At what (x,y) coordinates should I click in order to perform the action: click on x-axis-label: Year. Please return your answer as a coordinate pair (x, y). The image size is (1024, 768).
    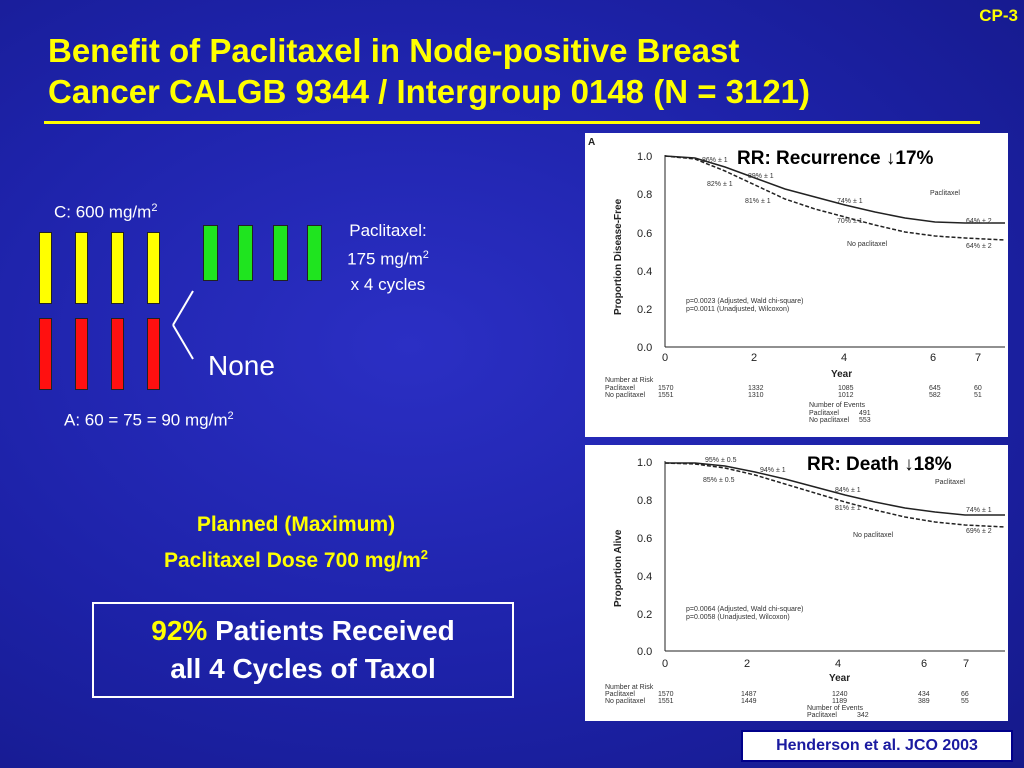
    Looking at the image, I should click on (841, 374).